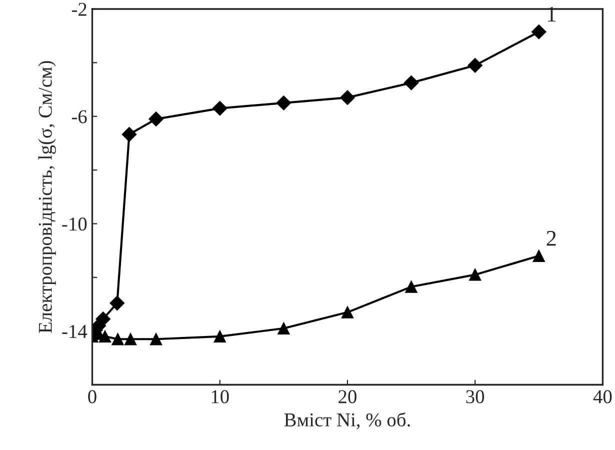 The image size is (615, 450). Describe the element at coordinates (74, 224) in the screenshot. I see `y-tick-label: -10` at that location.